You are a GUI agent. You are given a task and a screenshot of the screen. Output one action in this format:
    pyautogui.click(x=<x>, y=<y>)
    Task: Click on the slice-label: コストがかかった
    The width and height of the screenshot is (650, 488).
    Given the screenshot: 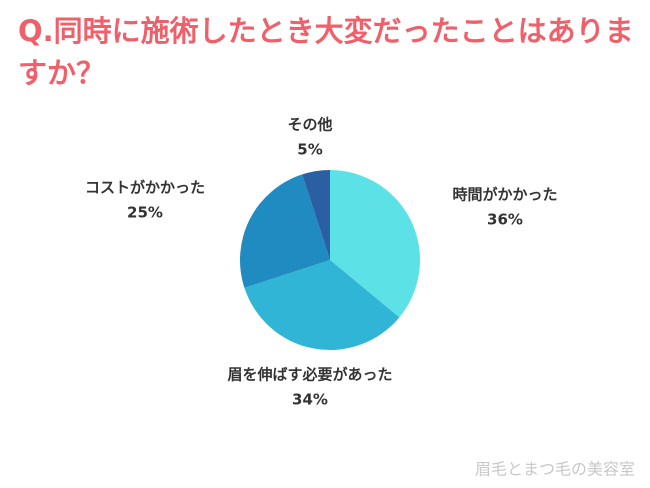 What is the action you would take?
    pyautogui.click(x=145, y=188)
    